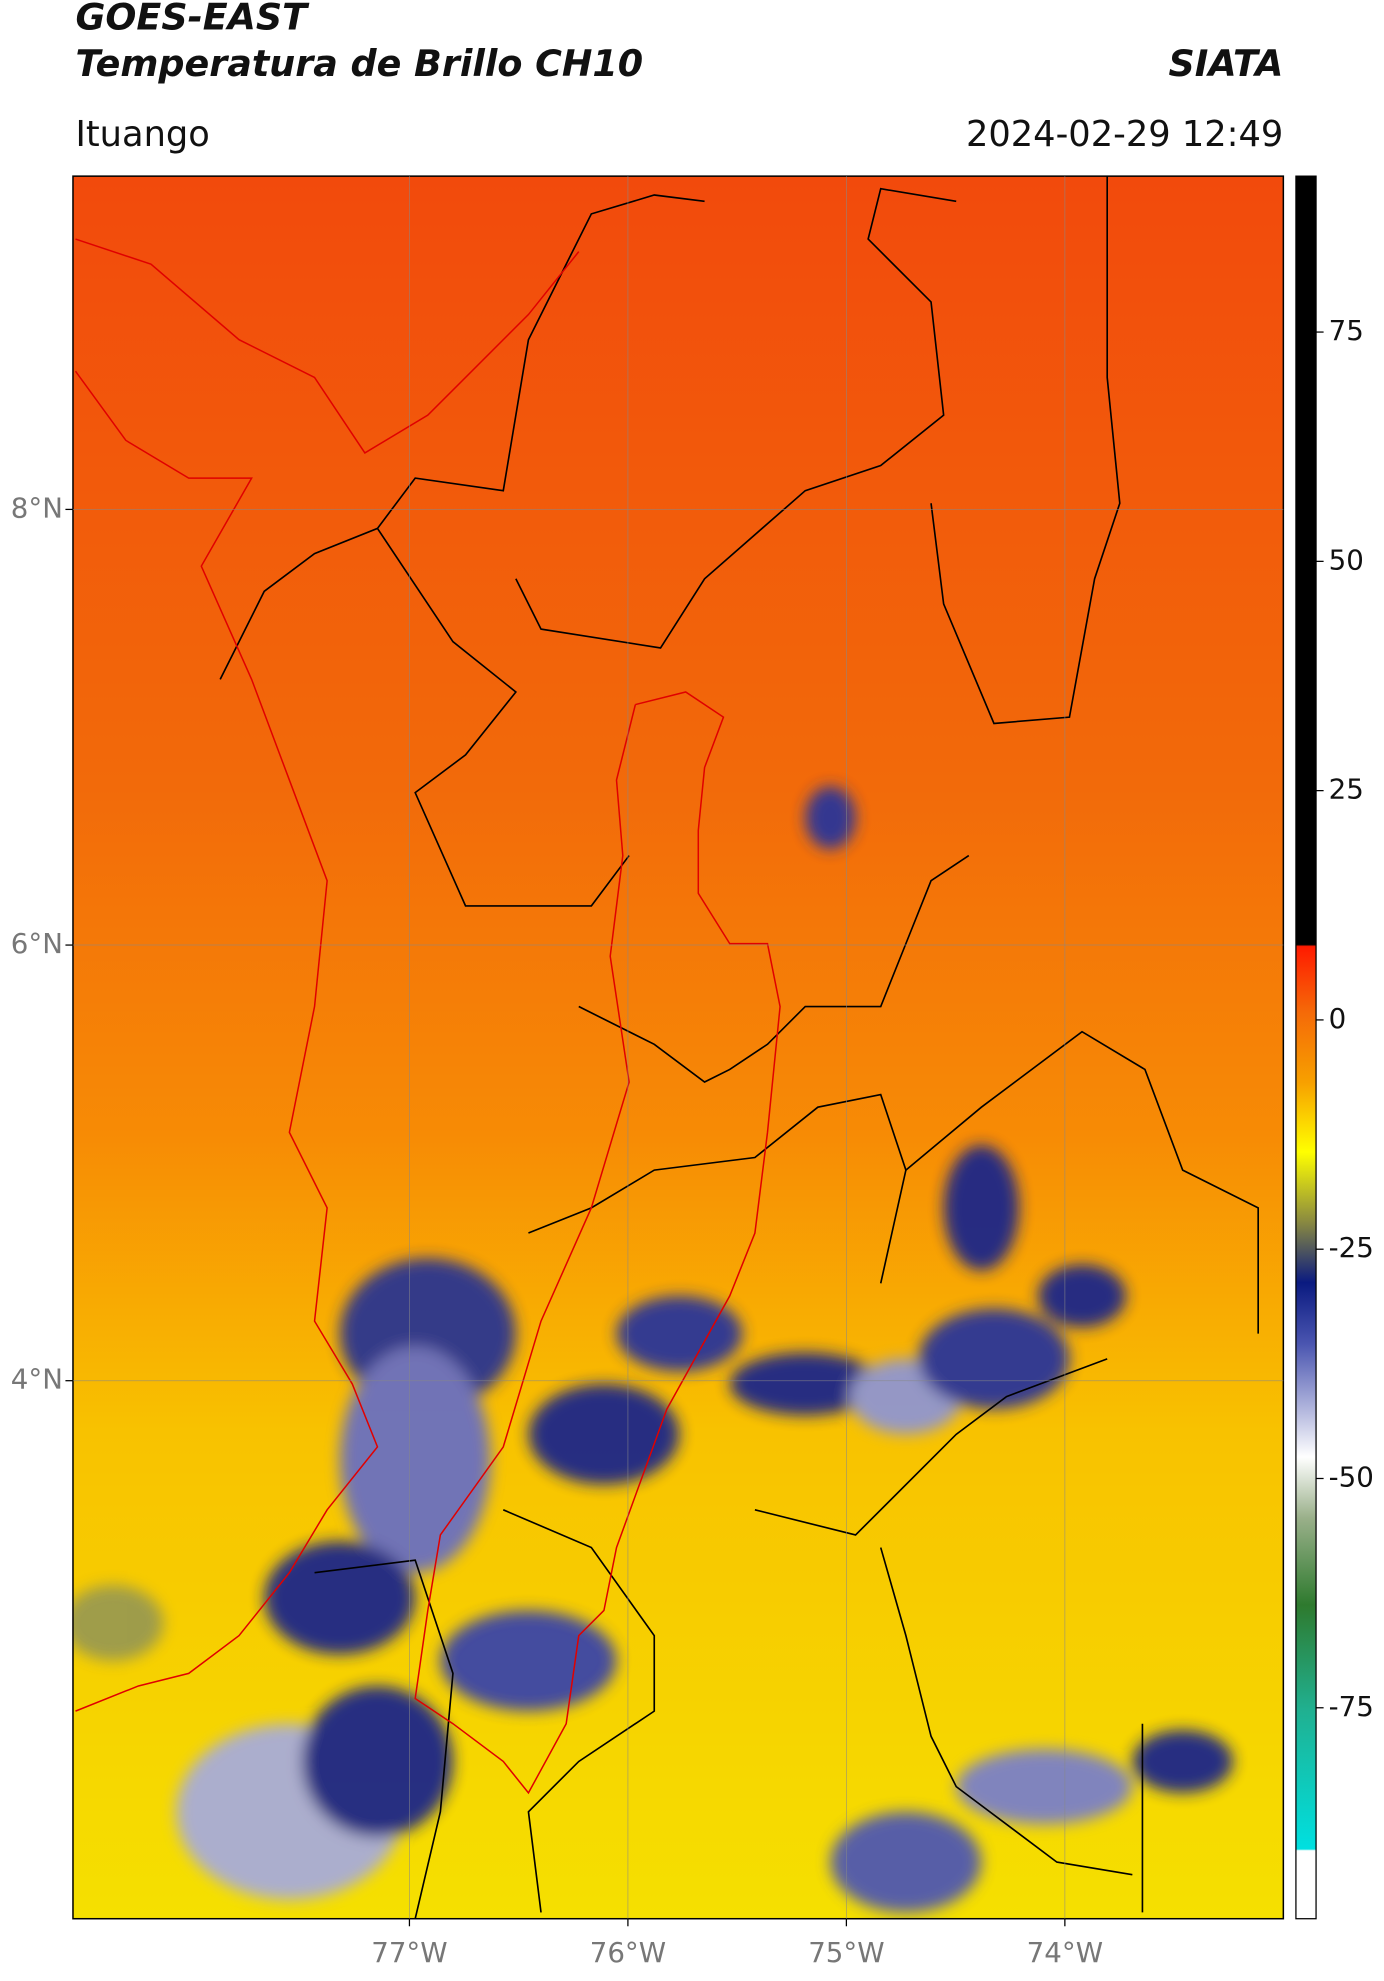  What do you see at coordinates (1351, 1706) in the screenshot?
I see `colorbar-tick-label: -75` at bounding box center [1351, 1706].